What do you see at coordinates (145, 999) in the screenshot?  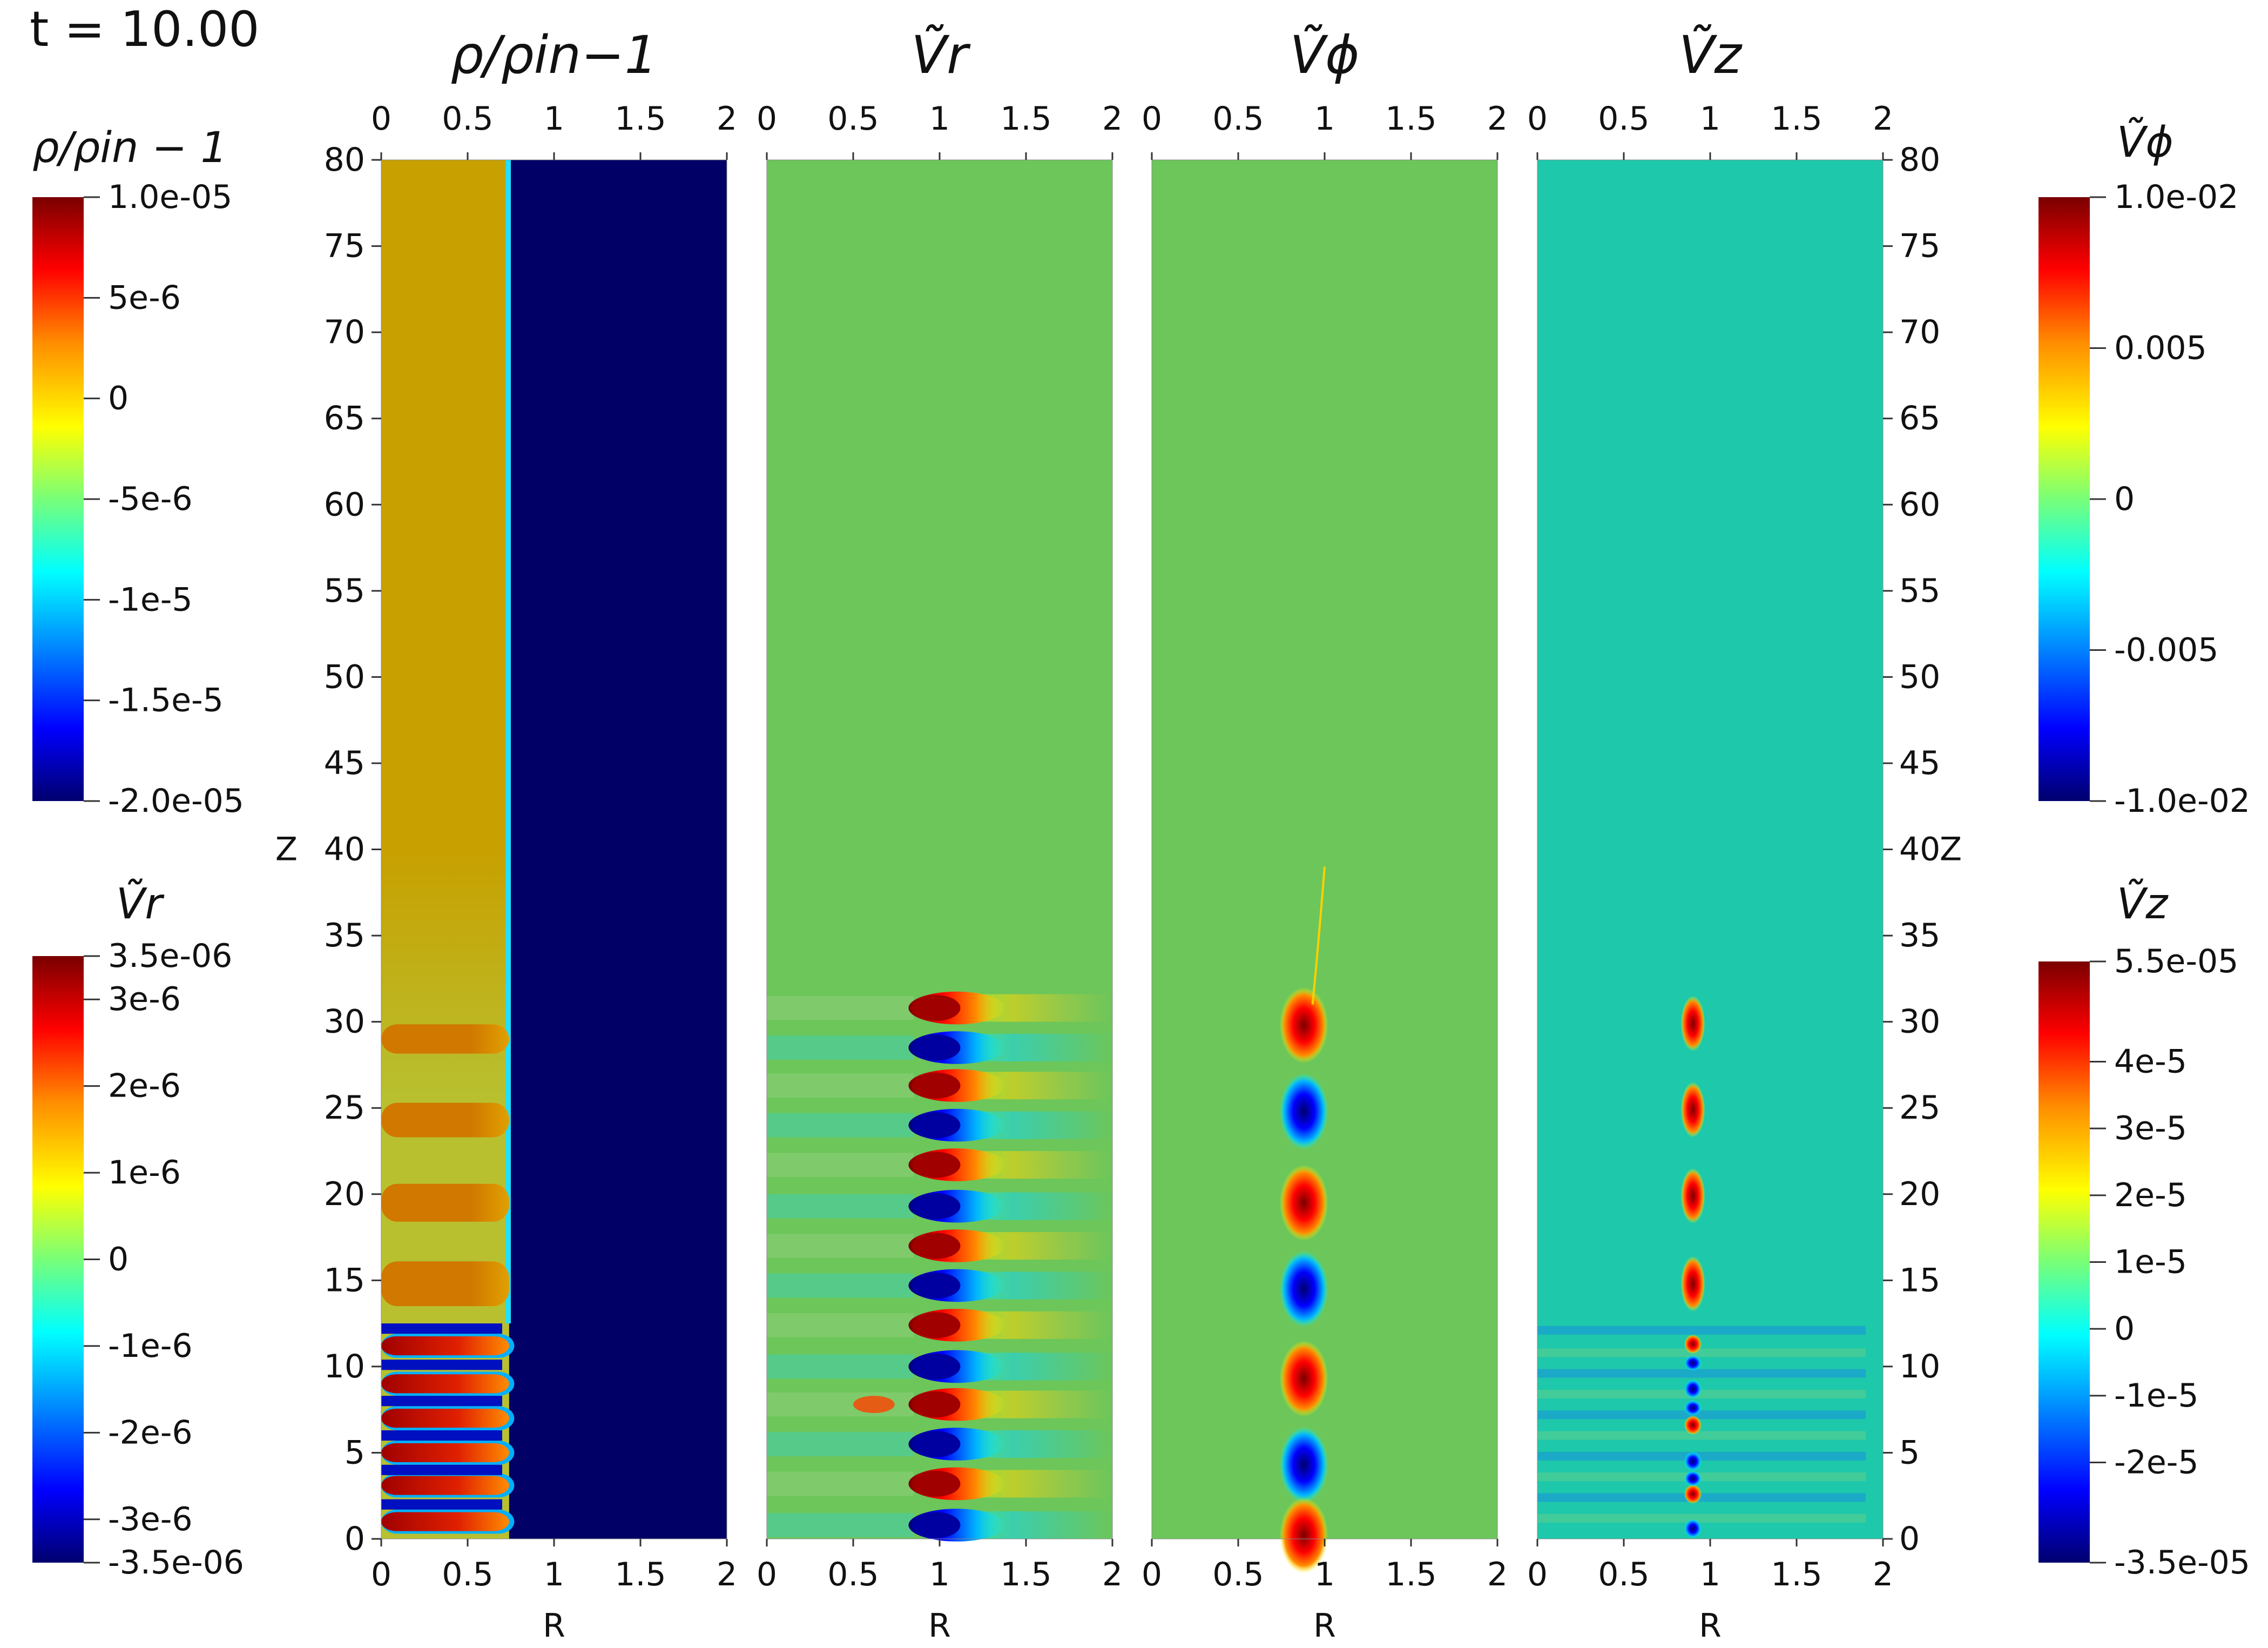 I see `colorbar-tick-label: 3e-6` at bounding box center [145, 999].